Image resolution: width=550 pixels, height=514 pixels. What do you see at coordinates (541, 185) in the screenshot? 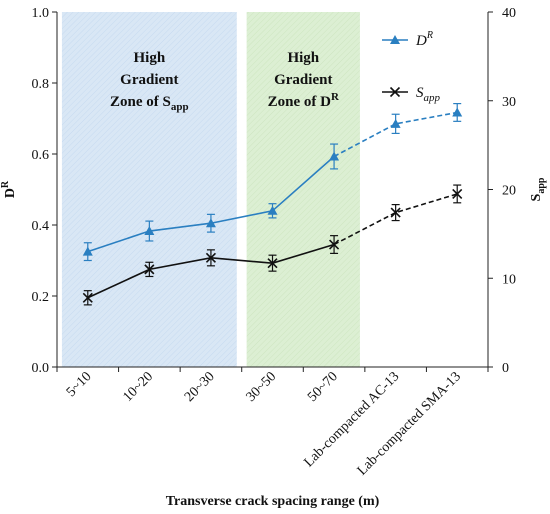
I see `right-axis-title-subscript: app` at bounding box center [541, 185].